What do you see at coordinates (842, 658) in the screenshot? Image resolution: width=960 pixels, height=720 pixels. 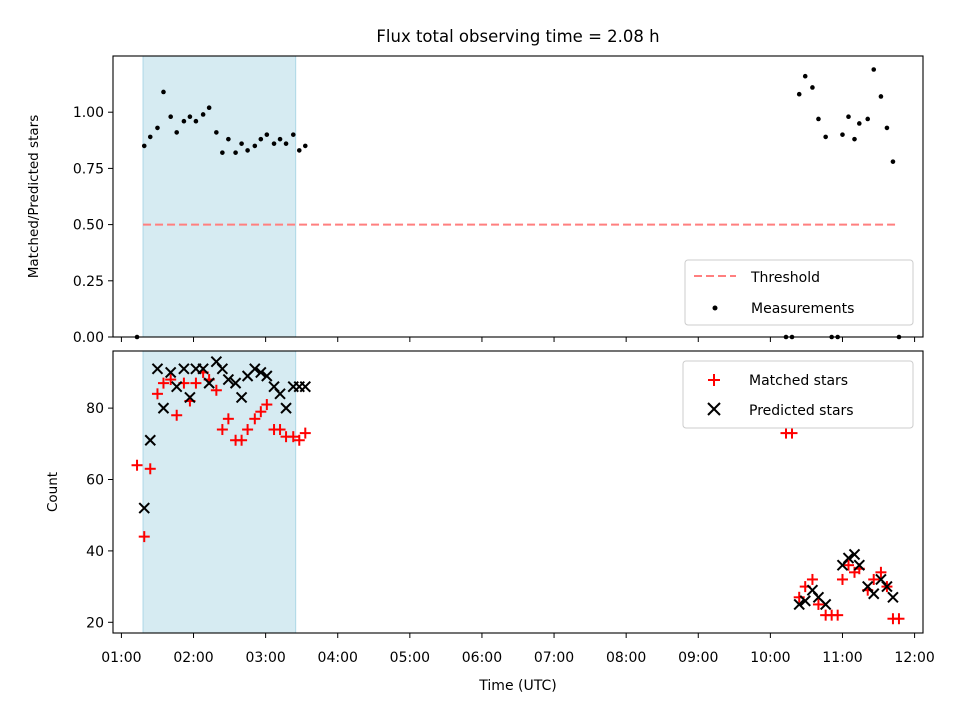 I see `x-tick-label: 11:00` at bounding box center [842, 658].